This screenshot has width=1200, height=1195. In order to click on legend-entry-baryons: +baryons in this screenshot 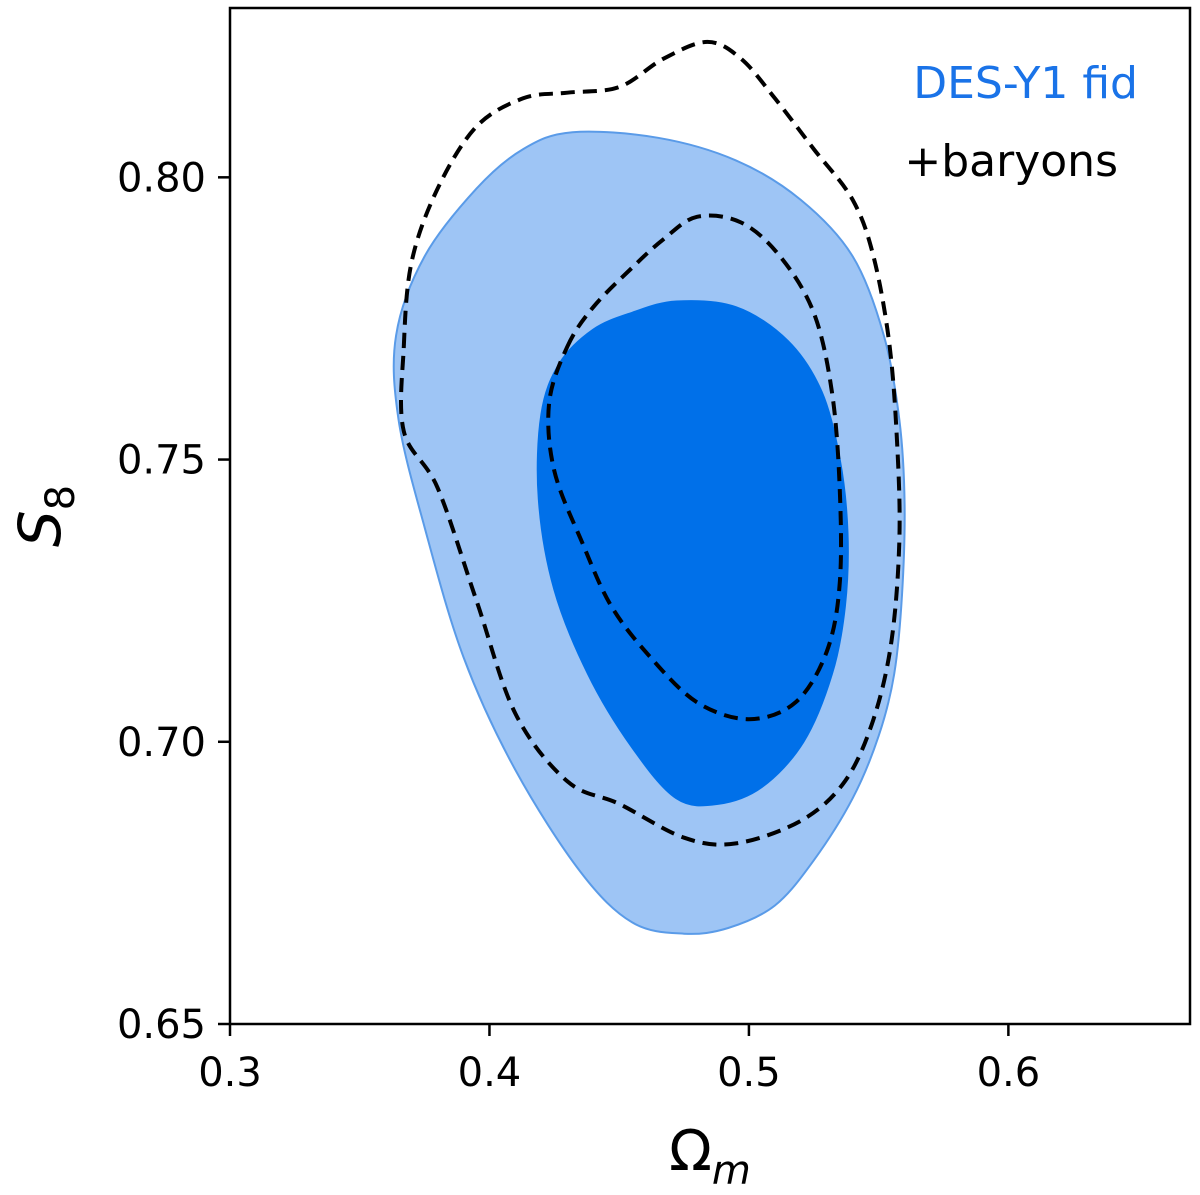, I will do `click(1011, 161)`.